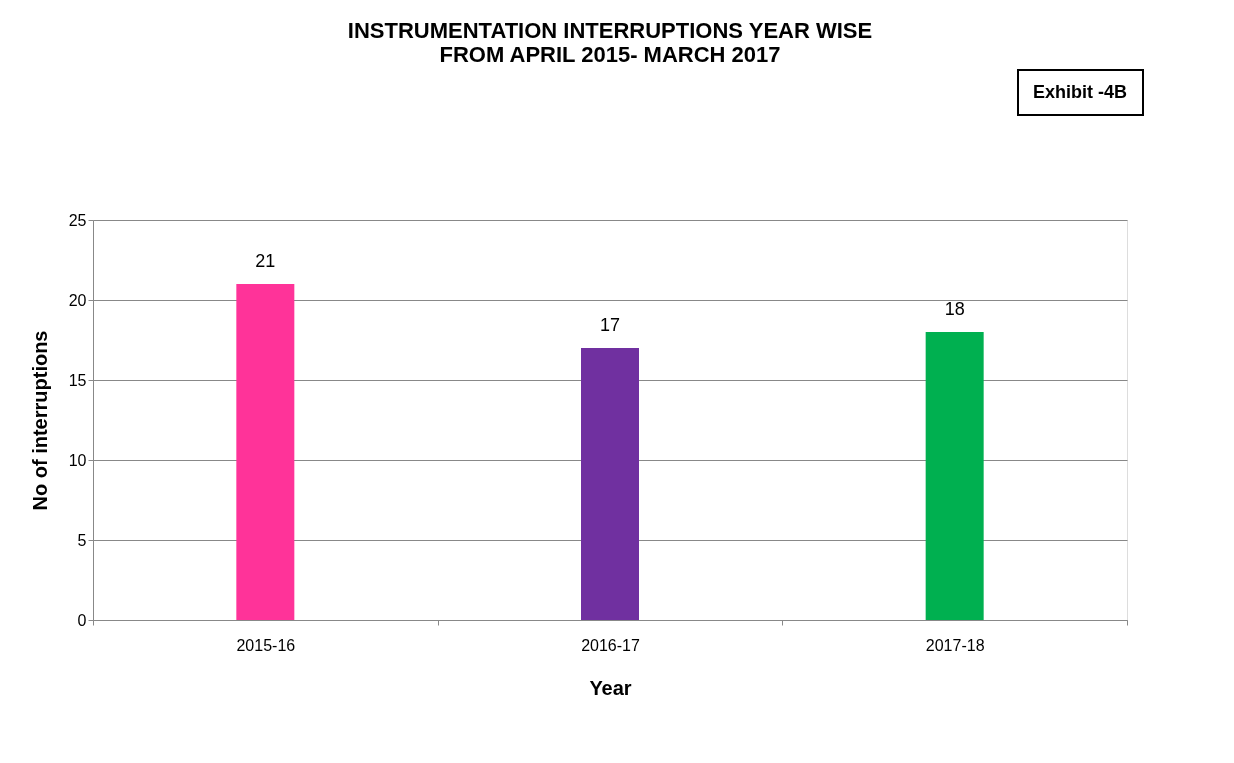 This screenshot has height=763, width=1234. Describe the element at coordinates (610, 687) in the screenshot. I see `x-axis-title: Year` at that location.